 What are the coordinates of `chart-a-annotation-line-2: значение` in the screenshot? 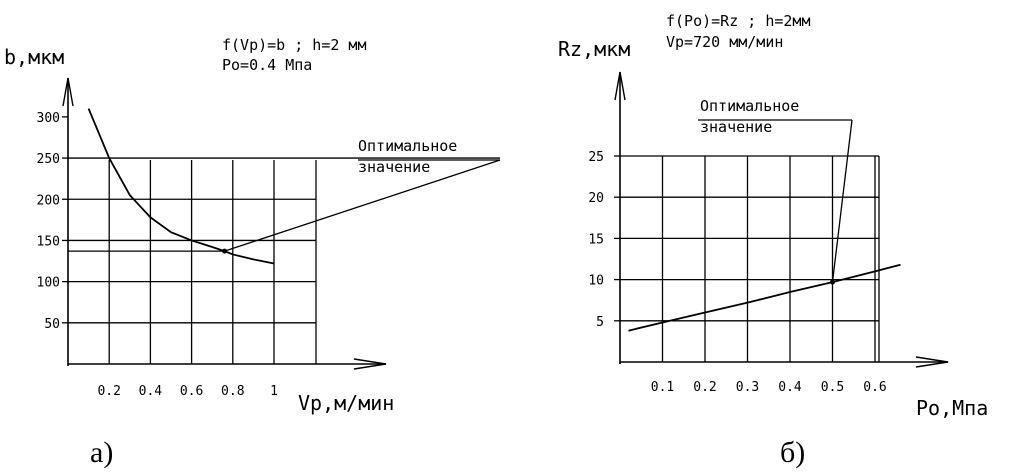 It's located at (394, 167).